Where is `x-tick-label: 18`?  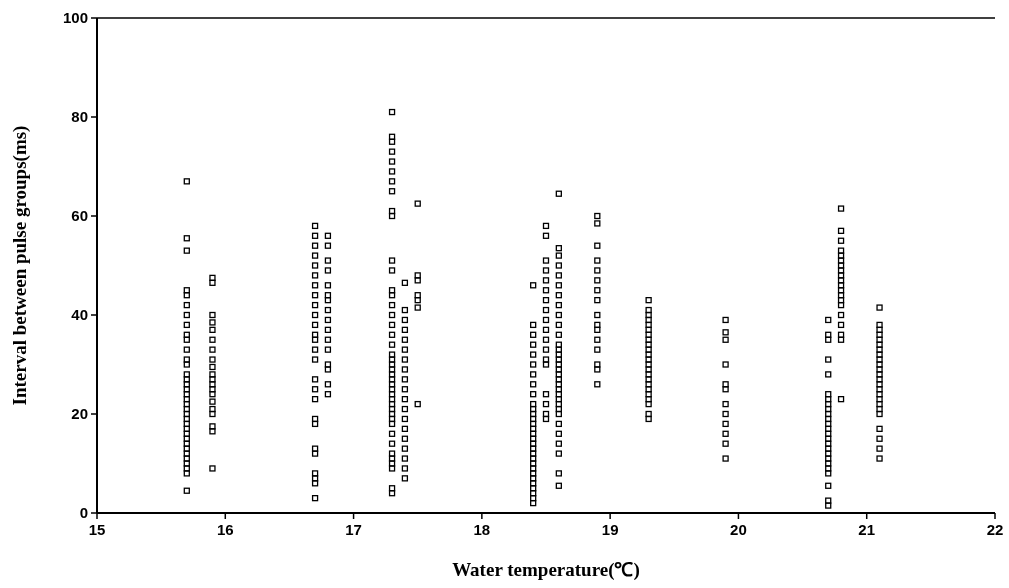 x-tick-label: 18 is located at coordinates (482, 529).